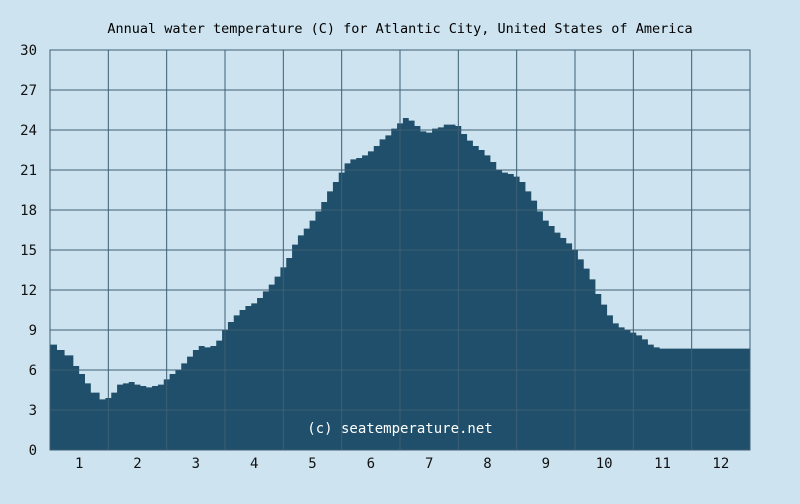  What do you see at coordinates (28, 291) in the screenshot?
I see `y-tick-label-12: 12` at bounding box center [28, 291].